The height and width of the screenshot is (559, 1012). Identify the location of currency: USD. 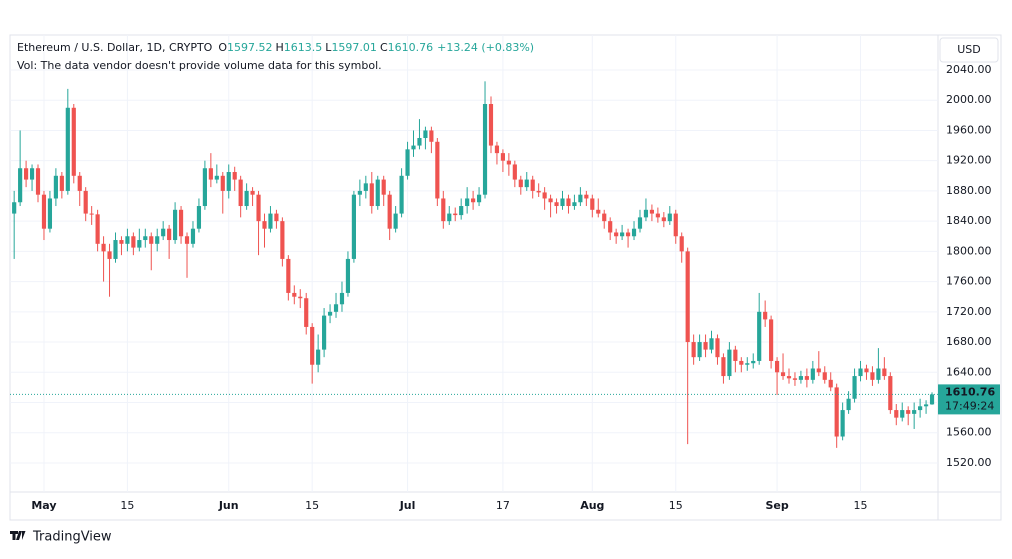
(969, 49).